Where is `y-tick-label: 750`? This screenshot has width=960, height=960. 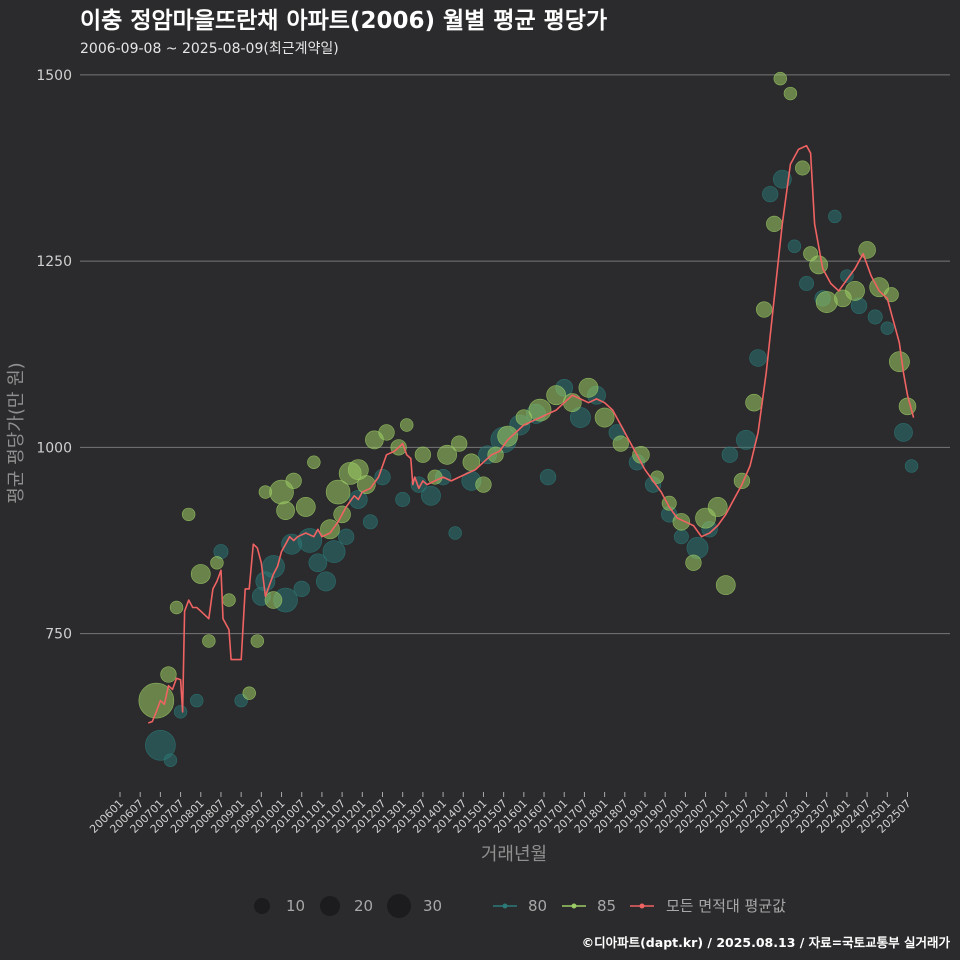
y-tick-label: 750 is located at coordinates (58, 635).